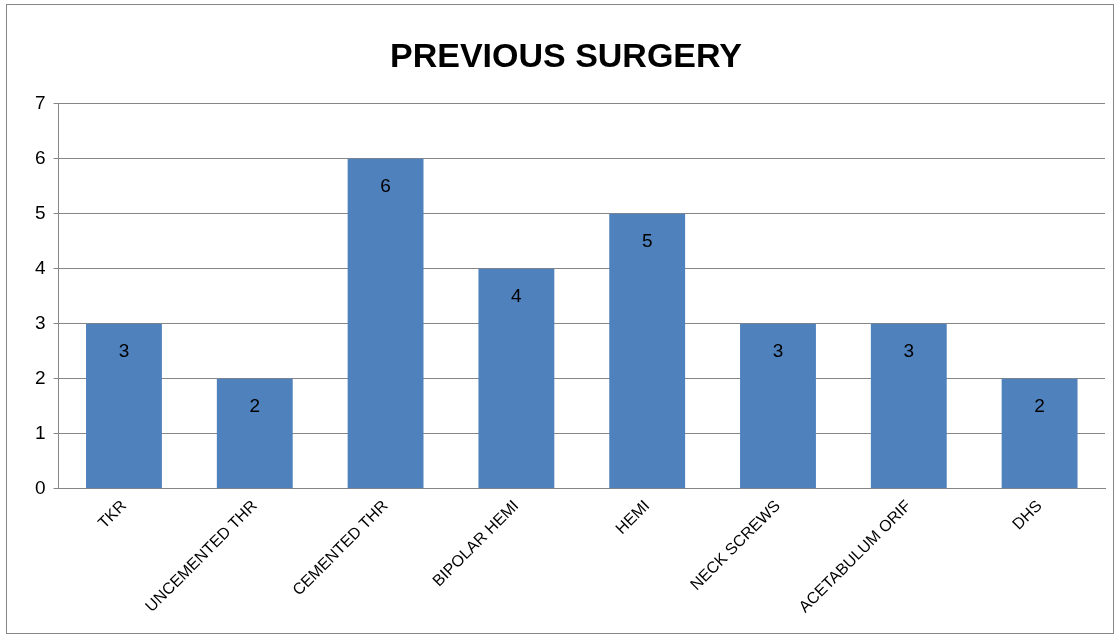 The width and height of the screenshot is (1118, 638). What do you see at coordinates (385, 186) in the screenshot?
I see `data-label: 6` at bounding box center [385, 186].